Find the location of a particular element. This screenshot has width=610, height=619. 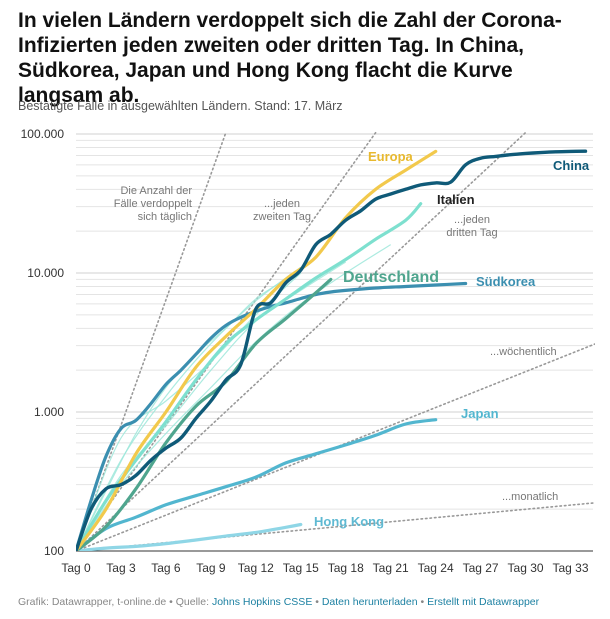

reference-label-every-third-day: ...jeden dritten Tag is located at coordinates (471, 226).